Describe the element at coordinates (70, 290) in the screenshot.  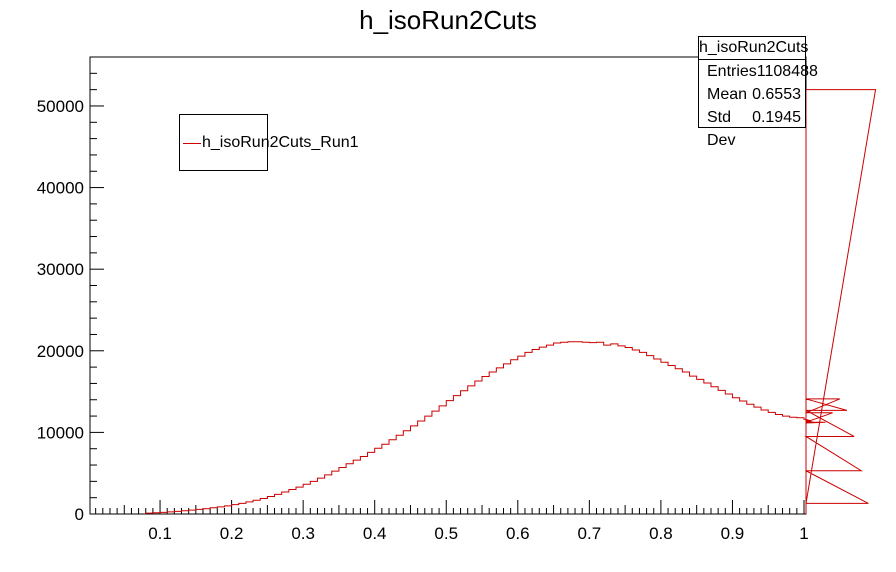
I see `y-axis-ticks: 0 10000 20000 30000 40000 50000` at that location.